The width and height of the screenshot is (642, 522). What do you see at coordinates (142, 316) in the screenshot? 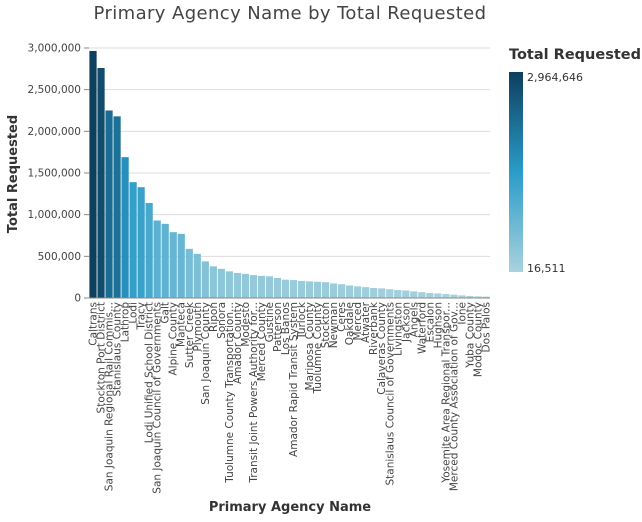
I see `x-tick-label: Tracy` at bounding box center [142, 316].